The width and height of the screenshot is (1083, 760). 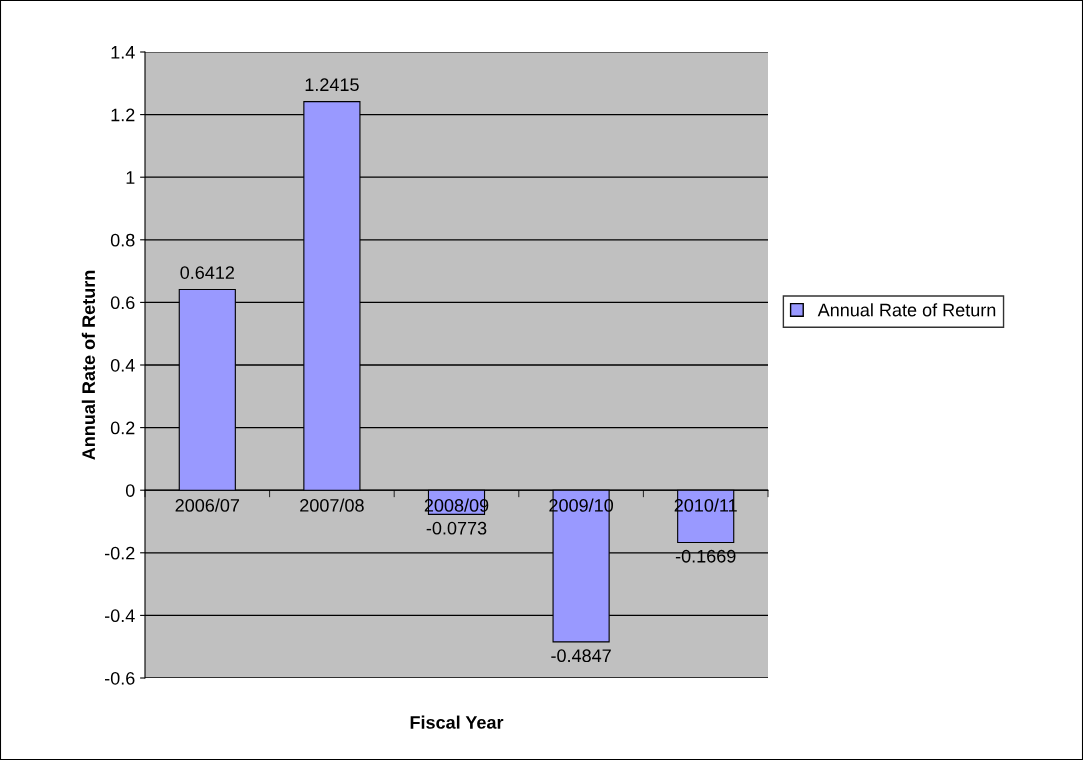 What do you see at coordinates (130, 177) in the screenshot?
I see `y-tick-label: 1` at bounding box center [130, 177].